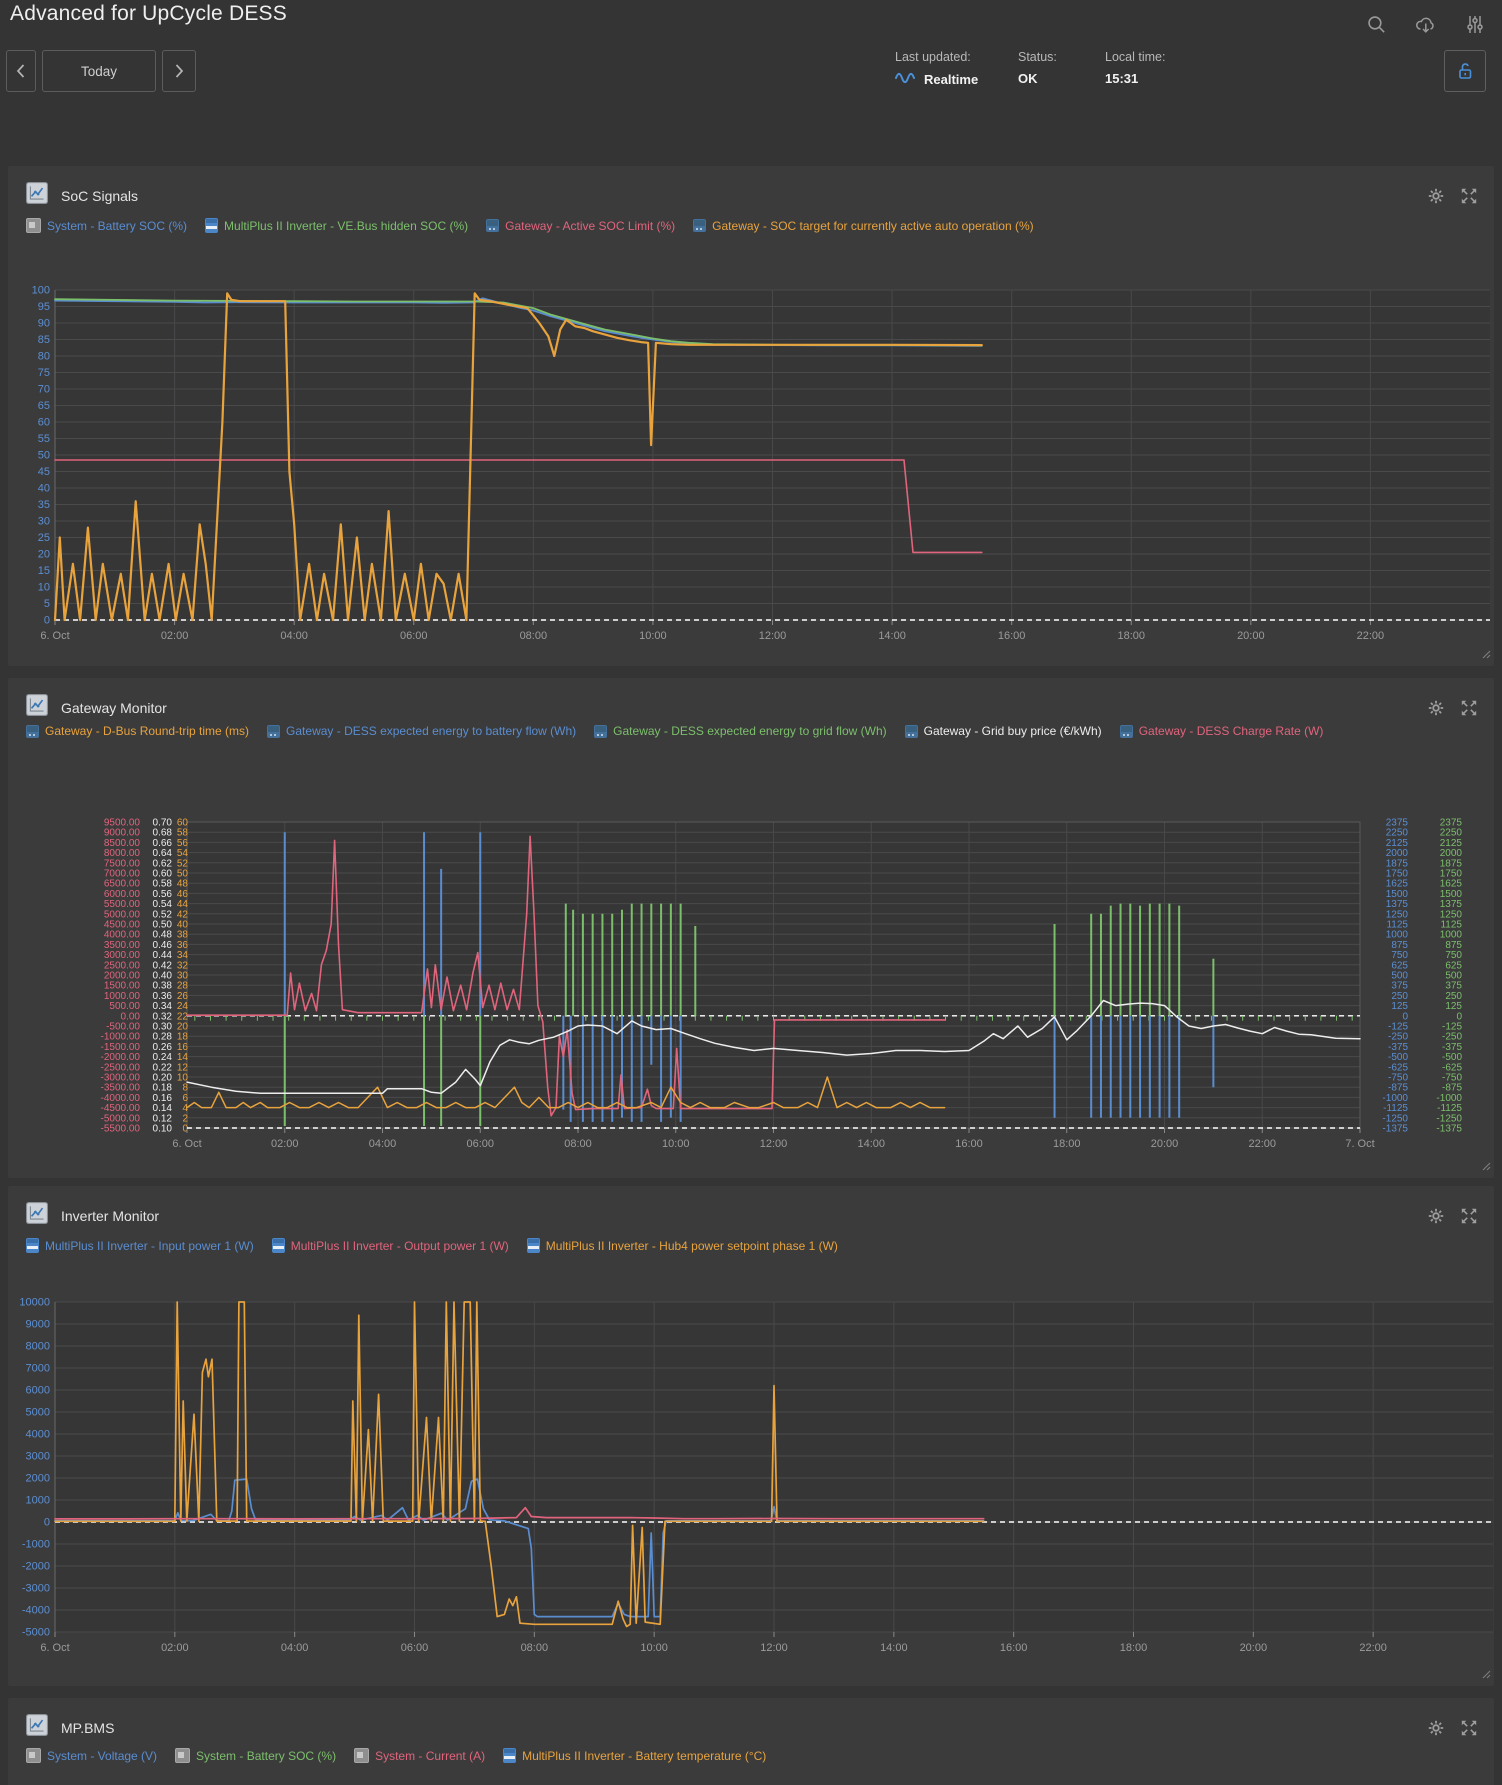  Describe the element at coordinates (163, 955) in the screenshot. I see `svg-text: 0.44` at that location.